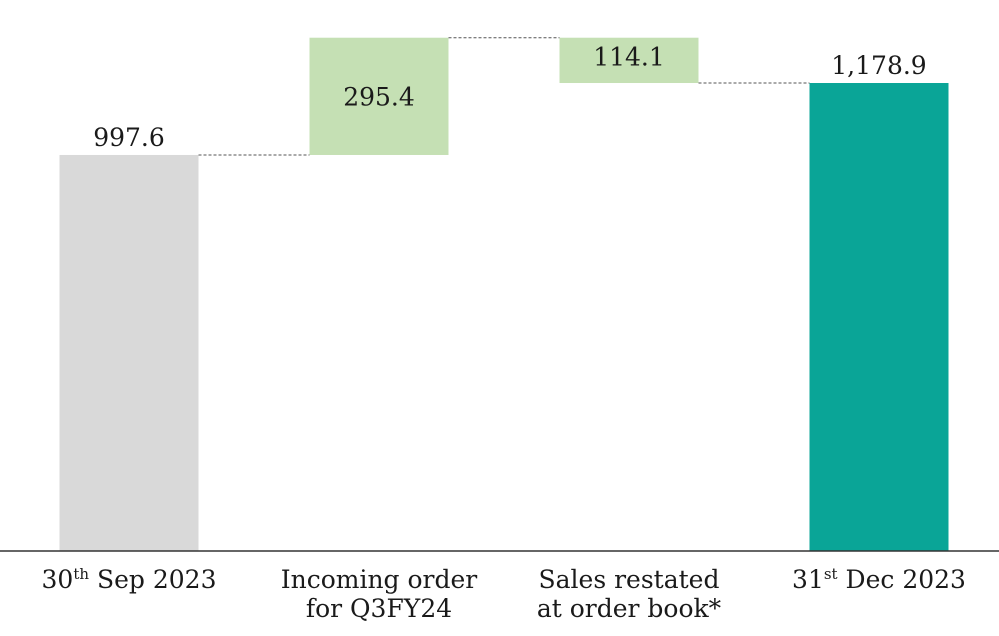 The width and height of the screenshot is (999, 636). Describe the element at coordinates (629, 594) in the screenshot. I see `category-label-2: Sales restated at order book*` at that location.